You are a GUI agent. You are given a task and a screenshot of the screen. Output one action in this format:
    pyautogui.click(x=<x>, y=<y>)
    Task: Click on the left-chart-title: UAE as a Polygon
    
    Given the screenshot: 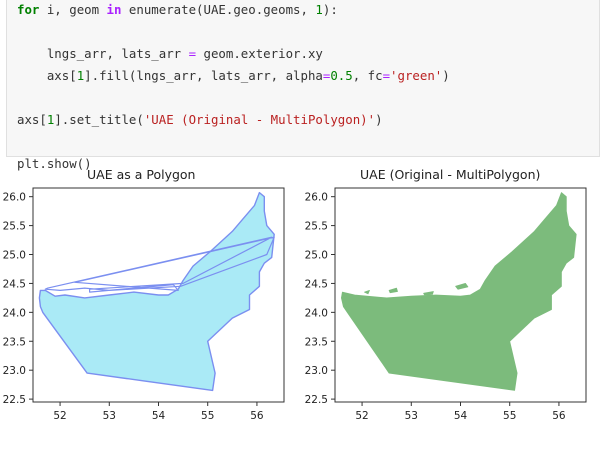 What is the action you would take?
    pyautogui.click(x=141, y=174)
    